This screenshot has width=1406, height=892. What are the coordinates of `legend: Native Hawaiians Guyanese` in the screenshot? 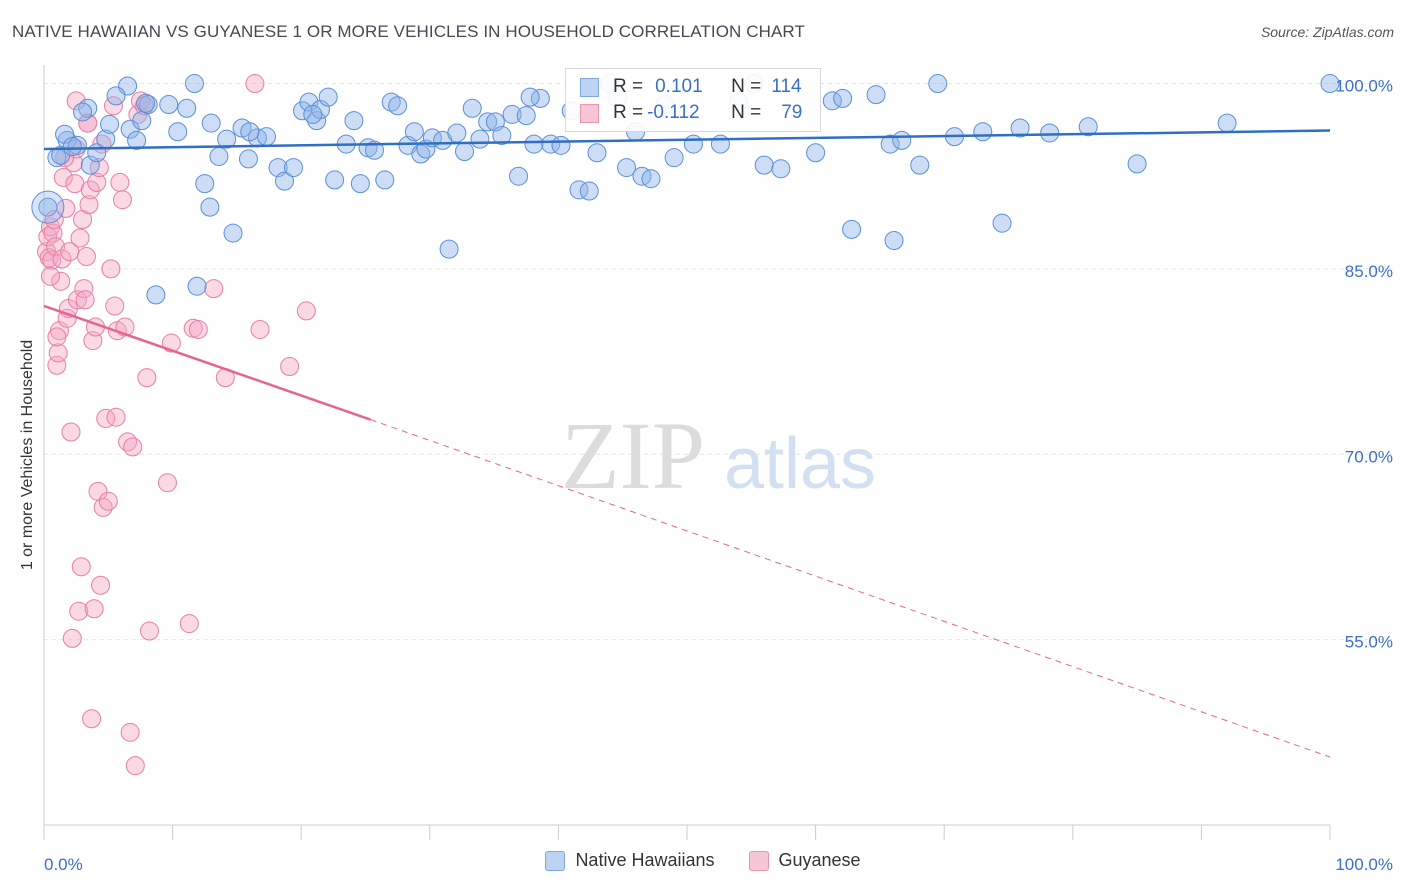 It's located at (703, 860).